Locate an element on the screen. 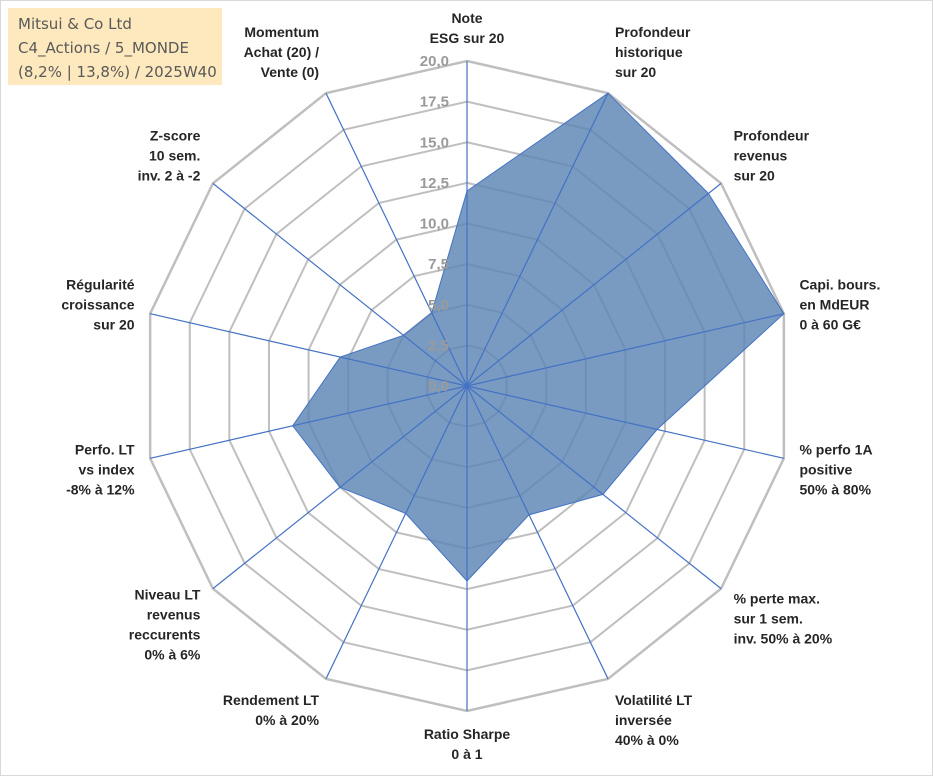  axis-label-line: Capi. bours. is located at coordinates (839, 284).